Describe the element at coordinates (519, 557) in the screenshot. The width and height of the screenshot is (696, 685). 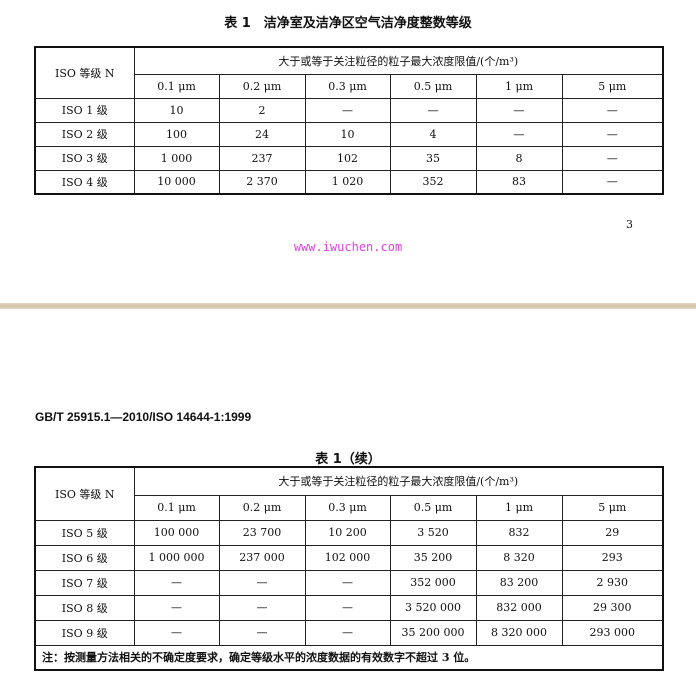
I see `cell-value: 8 320` at that location.